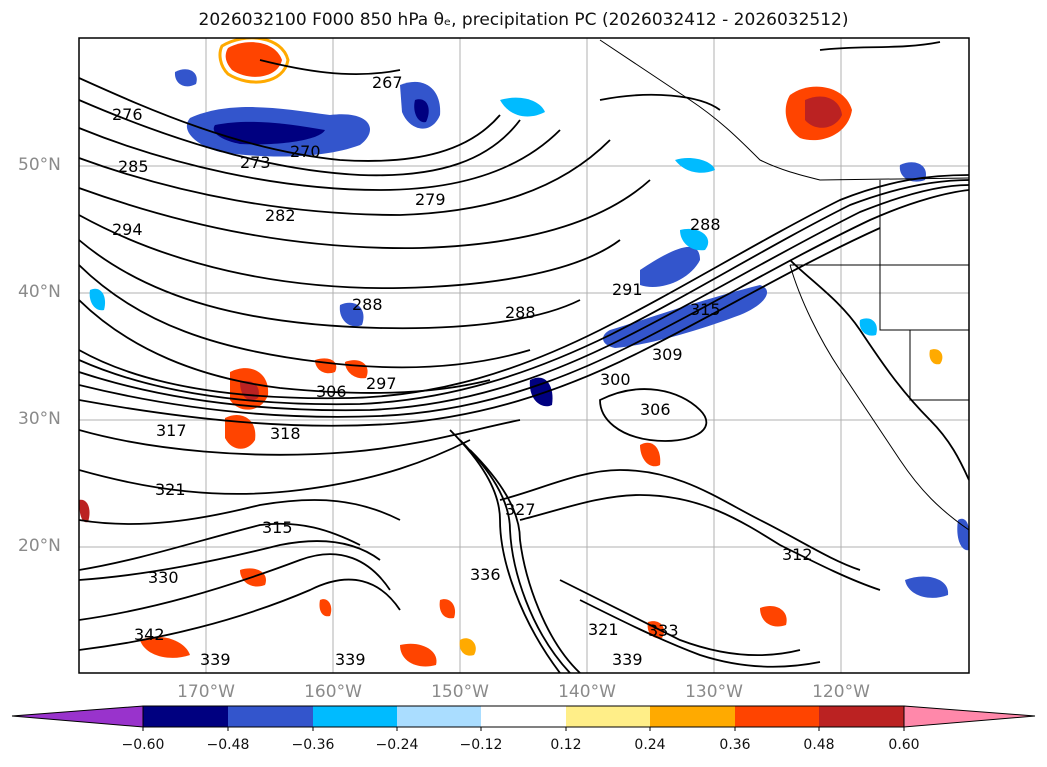 This screenshot has height=767, width=1047. Describe the element at coordinates (280, 215) in the screenshot. I see `contour-label: 282` at that location.